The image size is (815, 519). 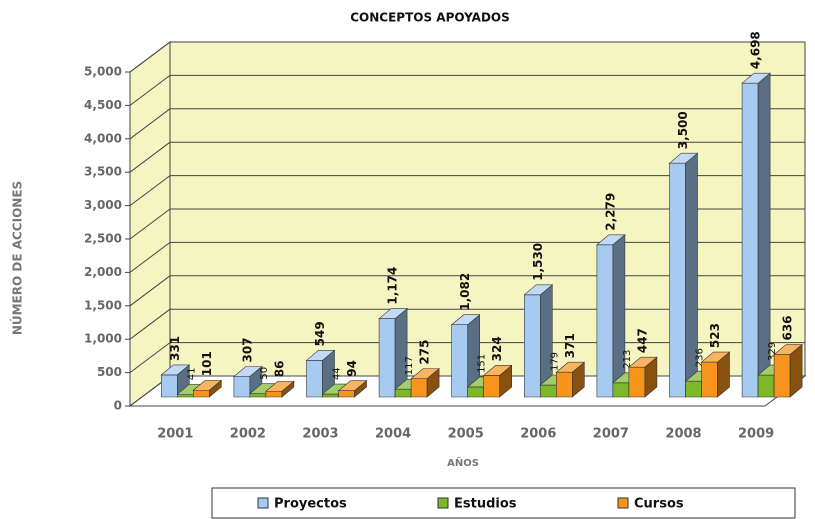 What do you see at coordinates (463, 462) in the screenshot?
I see `x-axis-title: AÑOS` at bounding box center [463, 462].